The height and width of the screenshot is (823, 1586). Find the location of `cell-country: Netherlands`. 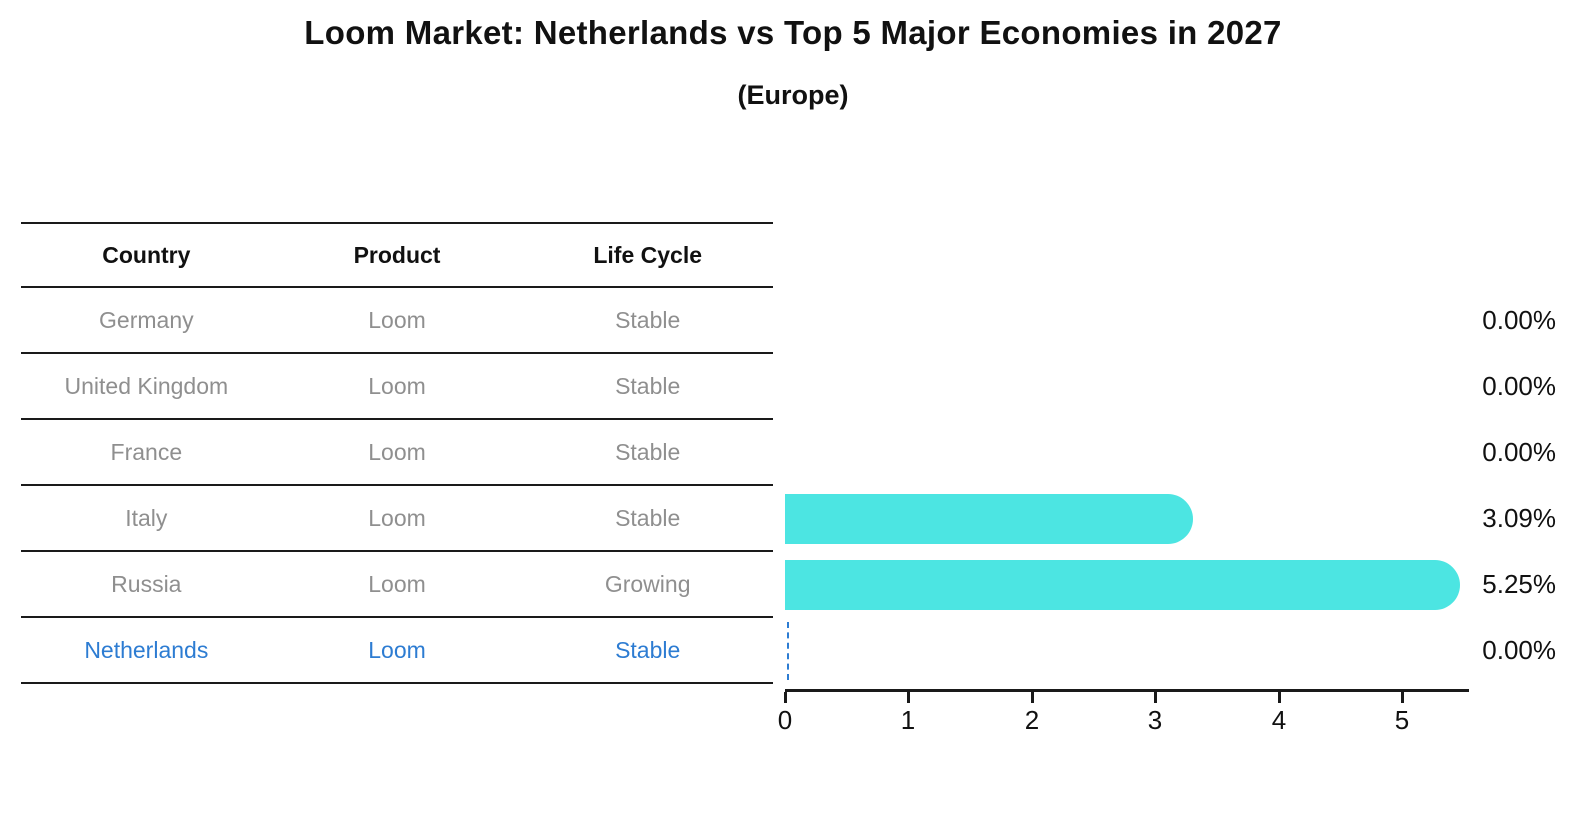

cell-country: Netherlands is located at coordinates (146, 649).